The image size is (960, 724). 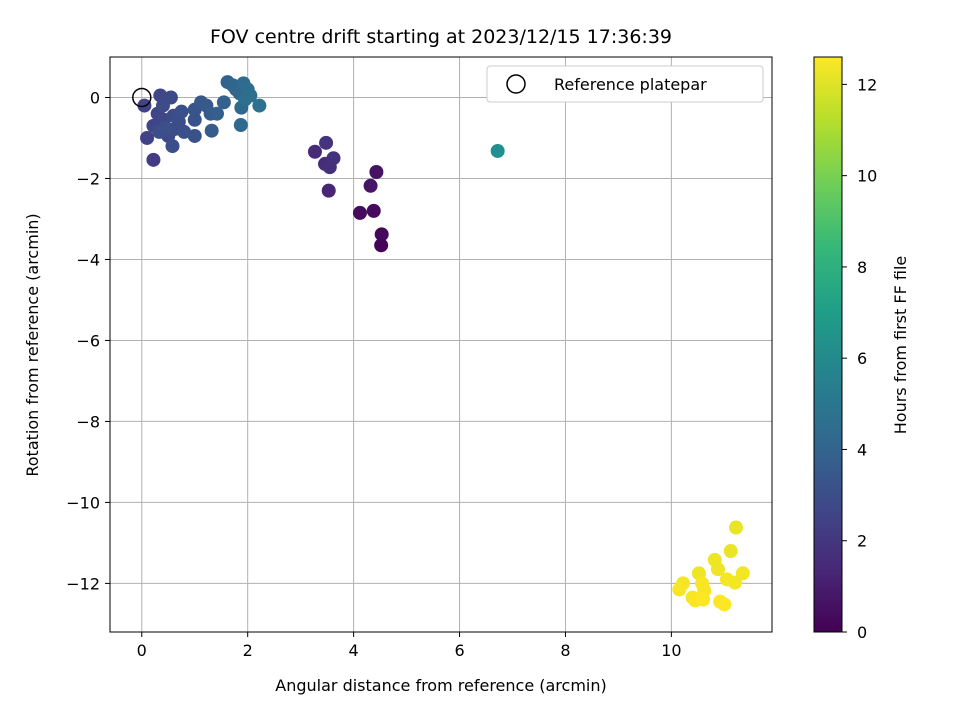 I want to click on colorbar-tick-label: 4, so click(x=862, y=449).